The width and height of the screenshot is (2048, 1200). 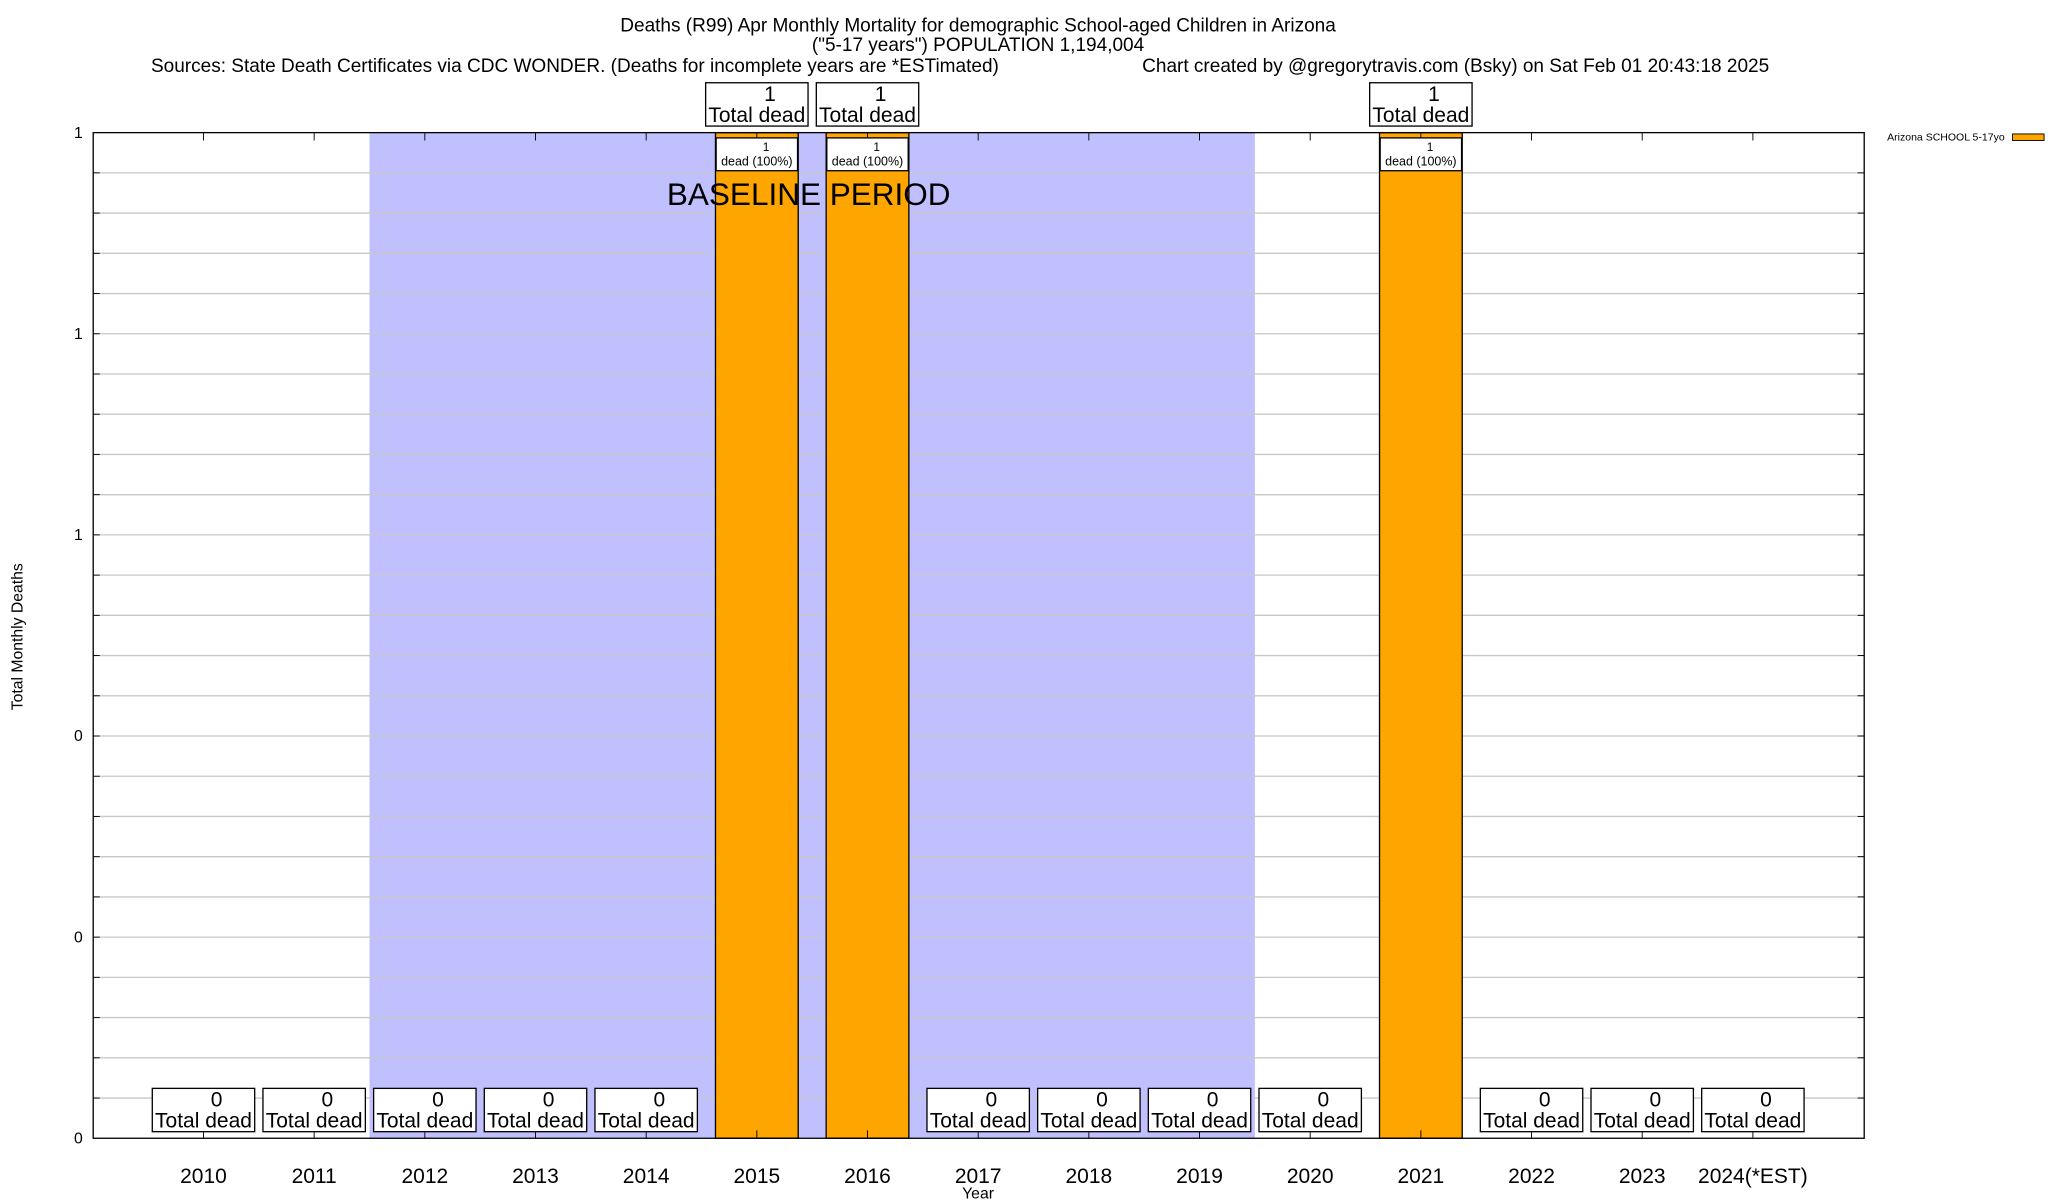 What do you see at coordinates (1642, 1176) in the screenshot?
I see `x-tick-label: 2023` at bounding box center [1642, 1176].